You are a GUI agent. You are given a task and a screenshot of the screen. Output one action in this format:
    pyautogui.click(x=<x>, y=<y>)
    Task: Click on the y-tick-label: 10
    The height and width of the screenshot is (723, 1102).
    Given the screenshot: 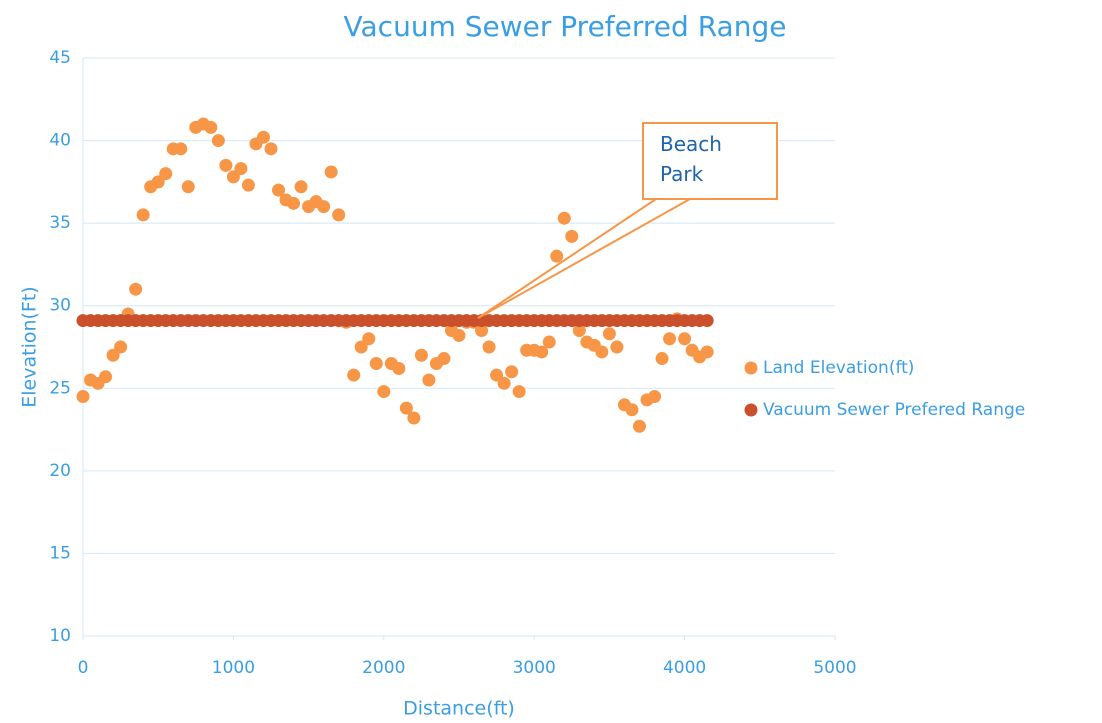 What is the action you would take?
    pyautogui.click(x=60, y=636)
    